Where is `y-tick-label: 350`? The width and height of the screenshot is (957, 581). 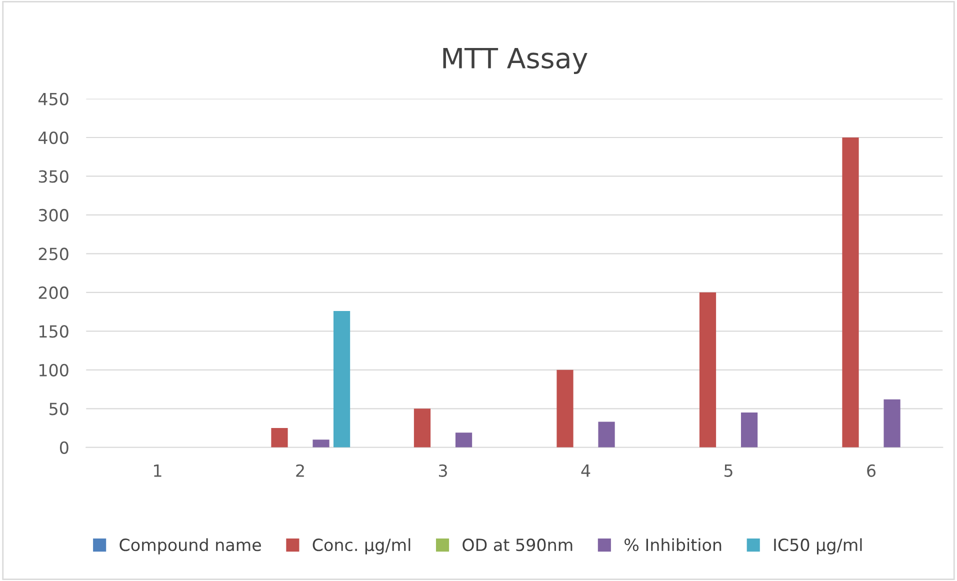 y-tick-label: 350 is located at coordinates (53, 176).